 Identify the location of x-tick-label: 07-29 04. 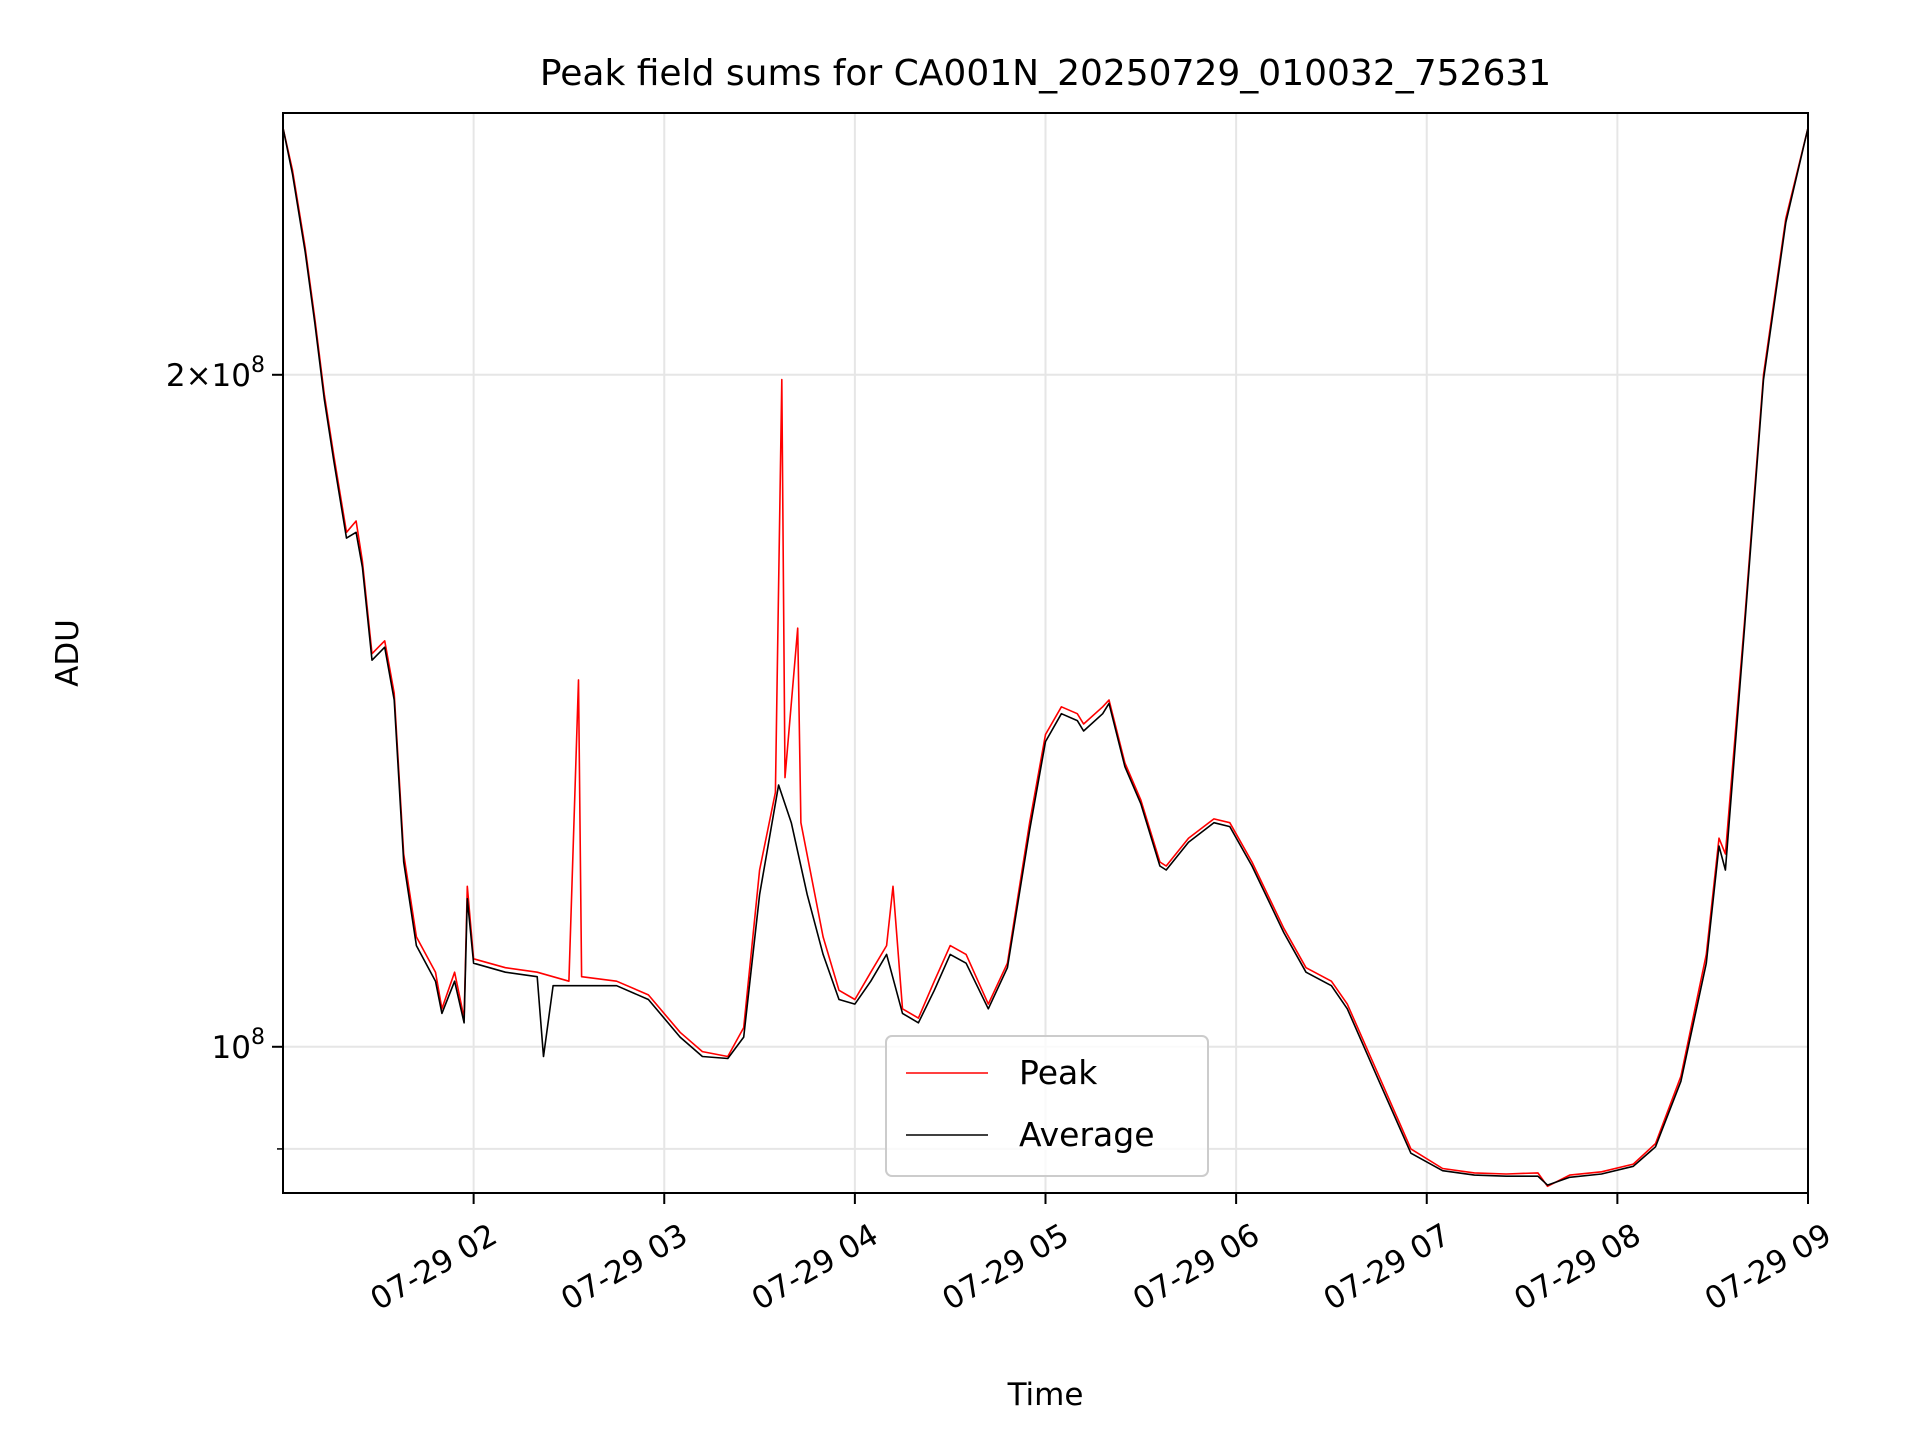
(815, 1267).